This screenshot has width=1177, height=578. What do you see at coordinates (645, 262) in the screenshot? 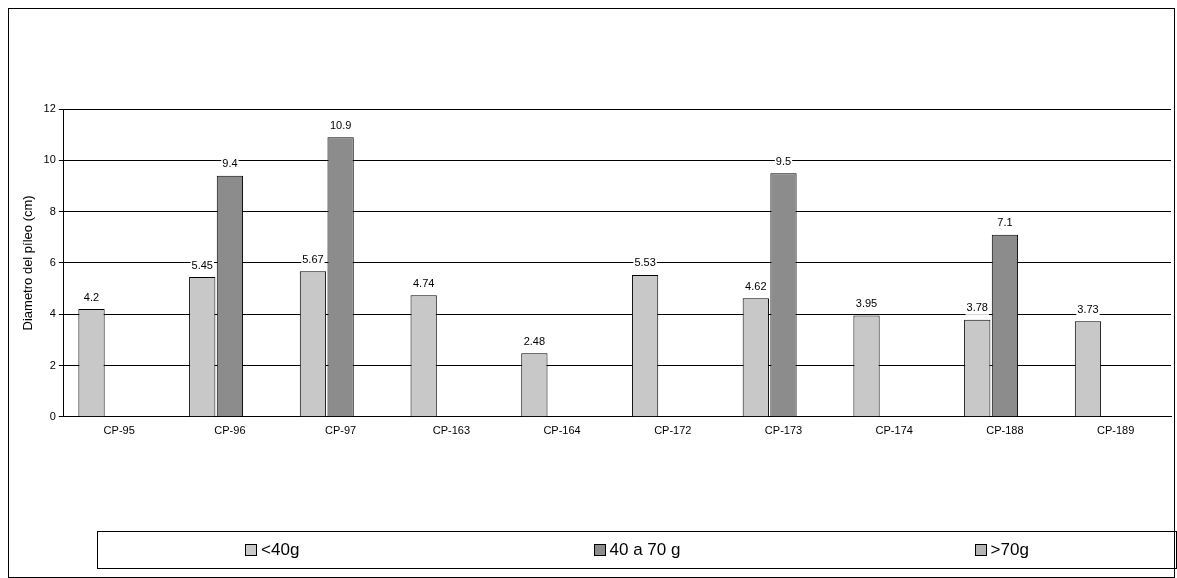
I see `data-label: 5.53` at bounding box center [645, 262].